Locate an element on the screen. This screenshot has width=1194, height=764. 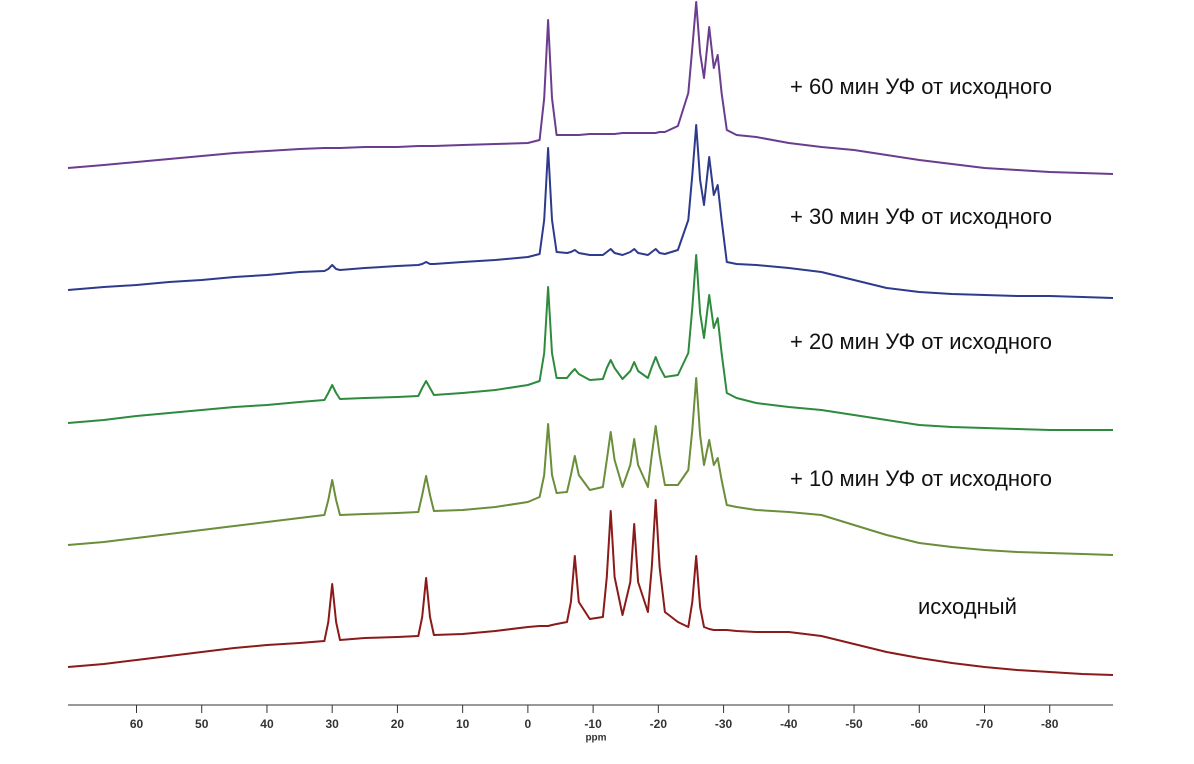
x-tick-label: -50 is located at coordinates (854, 724).